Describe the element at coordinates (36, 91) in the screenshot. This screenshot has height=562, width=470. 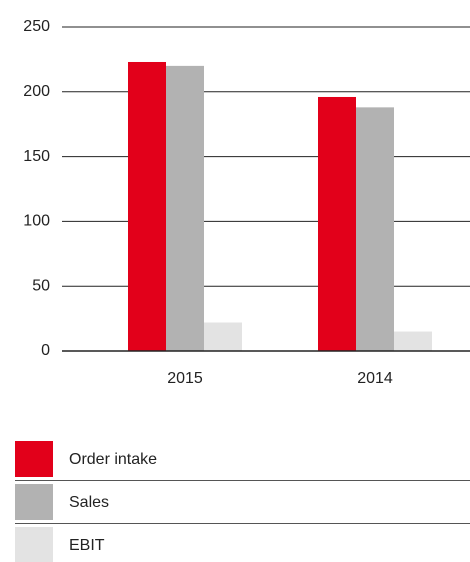
I see `y-tick-label: 200` at that location.